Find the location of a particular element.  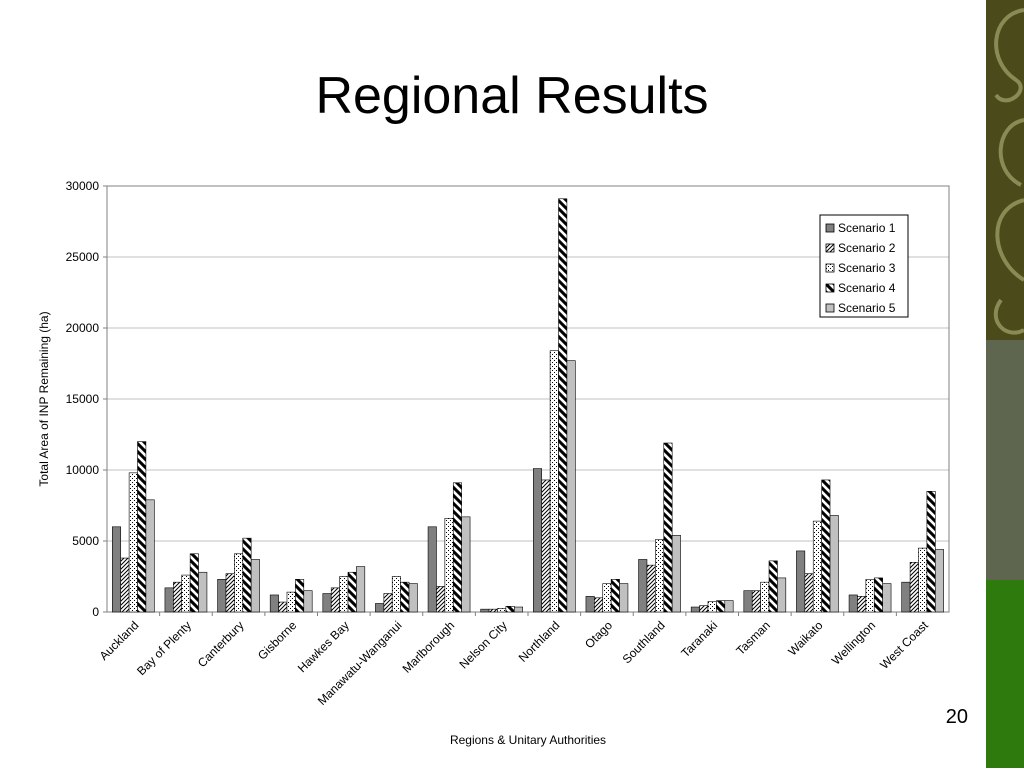

x-axis-label: Regions & Unitary Authorities is located at coordinates (528, 740).